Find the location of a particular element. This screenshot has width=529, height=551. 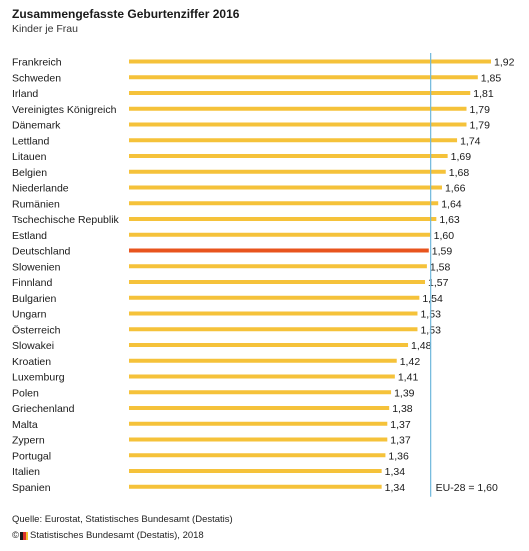

chart-title: Zusammengefasste Geburtenziffer 2016 is located at coordinates (126, 14).